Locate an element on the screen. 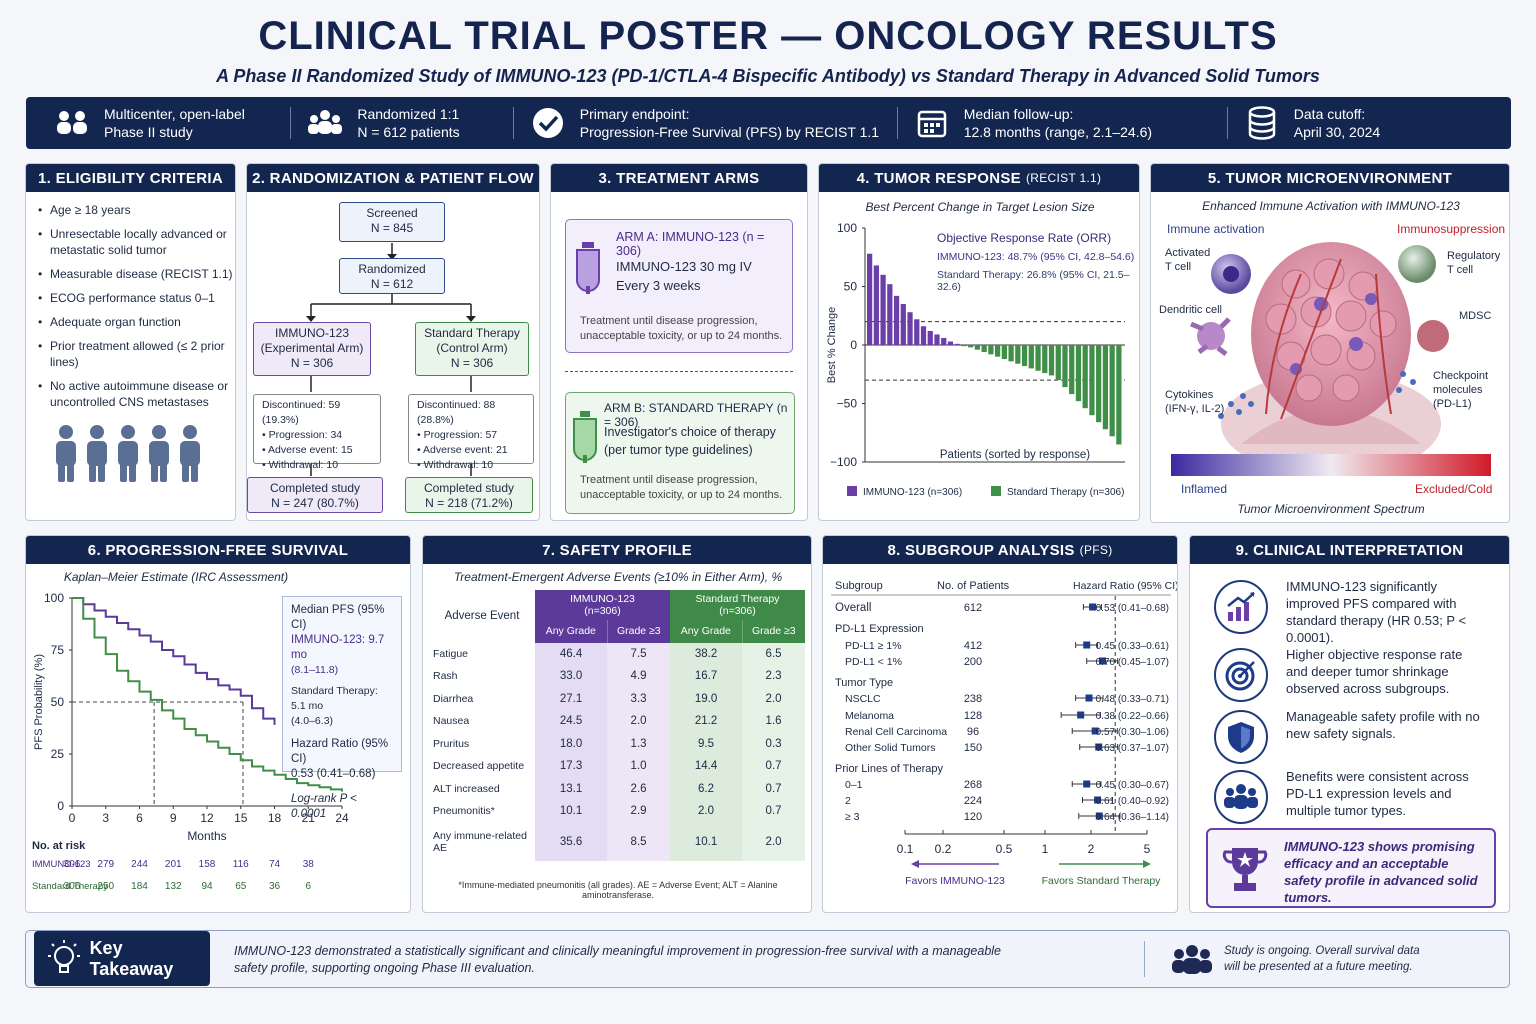 The image size is (1536, 1024). risk-count: 250 is located at coordinates (106, 886).